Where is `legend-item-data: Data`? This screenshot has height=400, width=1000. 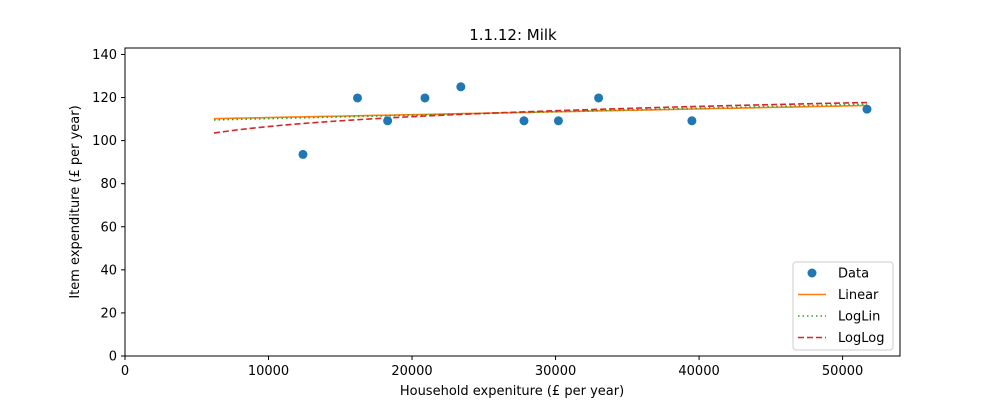 legend-item-data: Data is located at coordinates (838, 274).